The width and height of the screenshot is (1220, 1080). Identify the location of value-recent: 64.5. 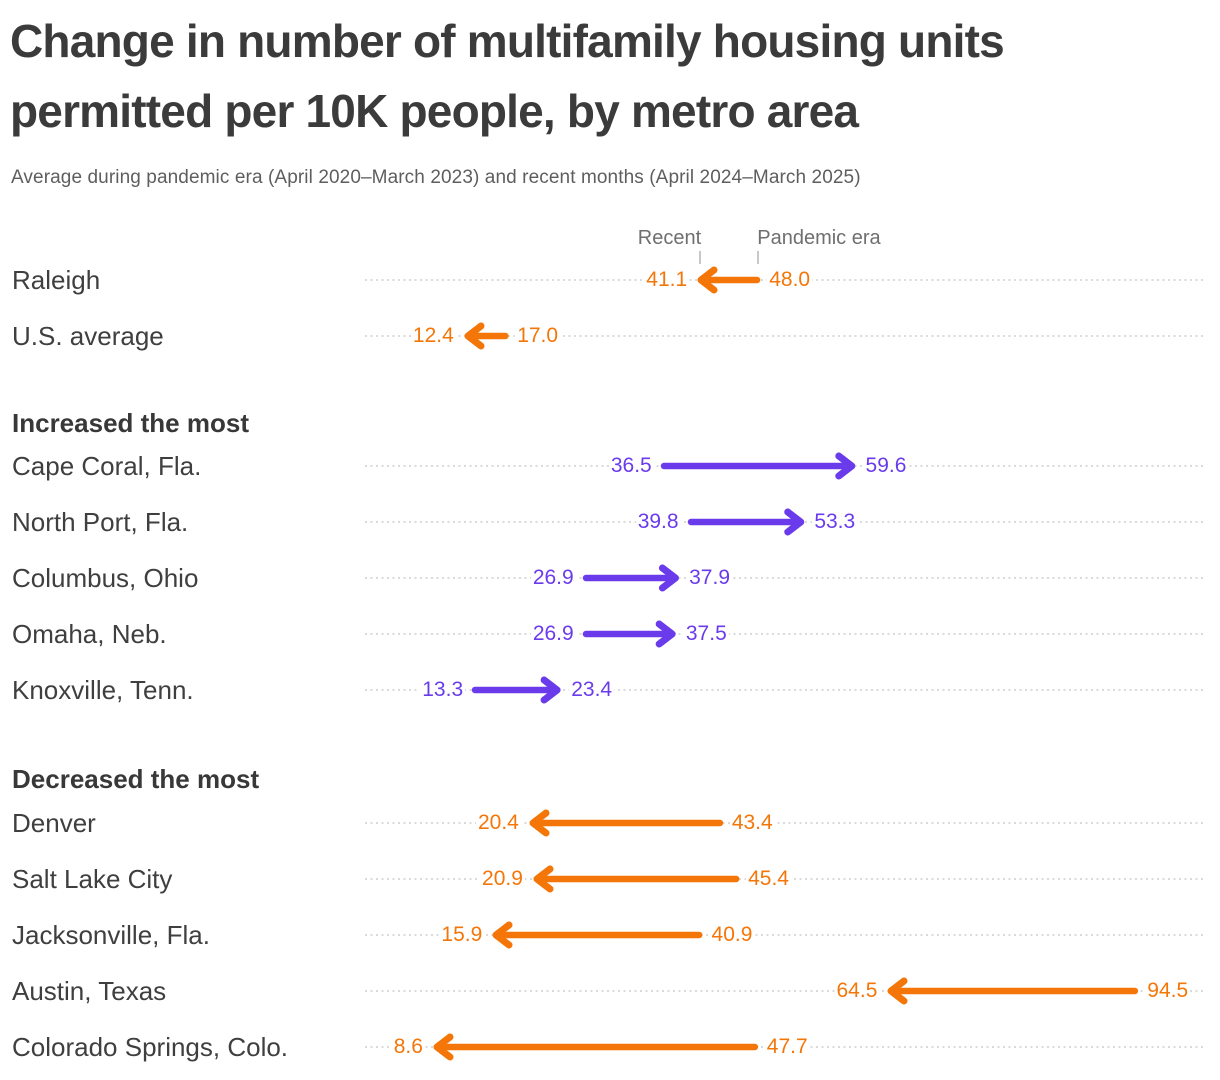
(857, 990).